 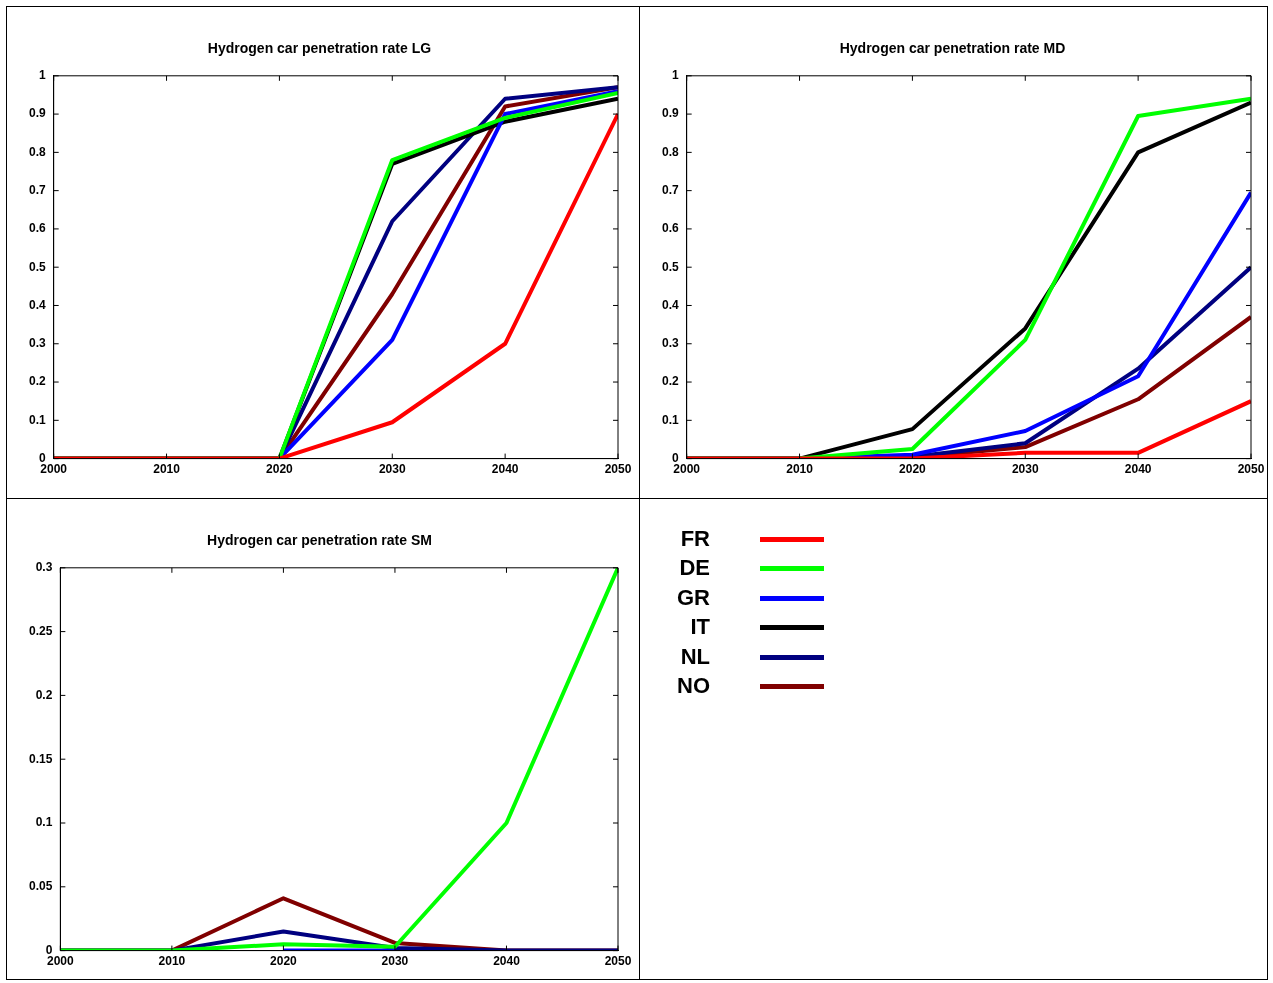 What do you see at coordinates (695, 656) in the screenshot?
I see `legend-label: NL` at bounding box center [695, 656].